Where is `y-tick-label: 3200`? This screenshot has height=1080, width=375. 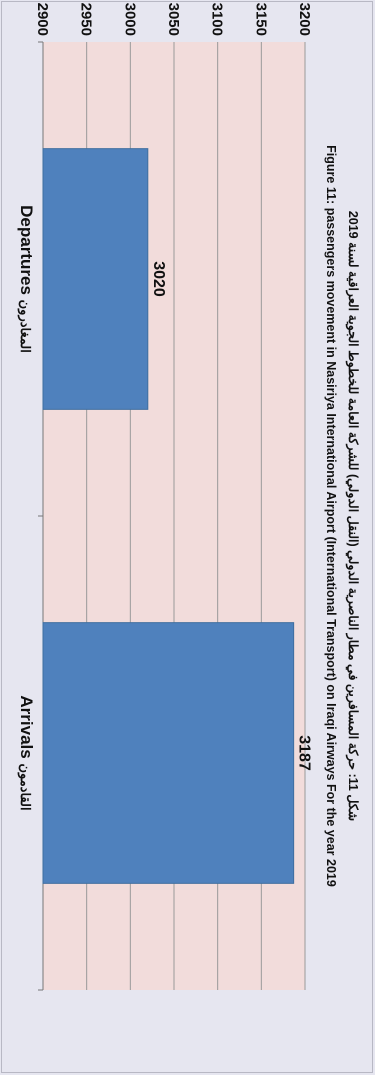
y-tick-label: 3200 is located at coordinates (304, 19).